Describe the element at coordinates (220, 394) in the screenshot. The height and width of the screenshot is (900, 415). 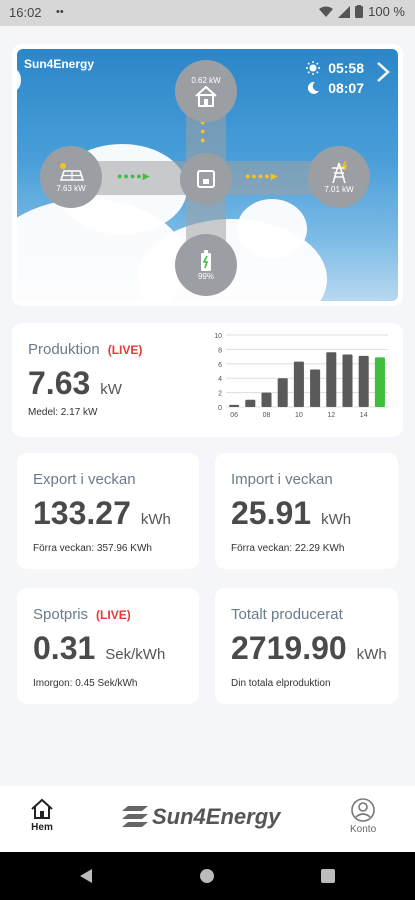
I see `y-tick-label: 2` at that location.